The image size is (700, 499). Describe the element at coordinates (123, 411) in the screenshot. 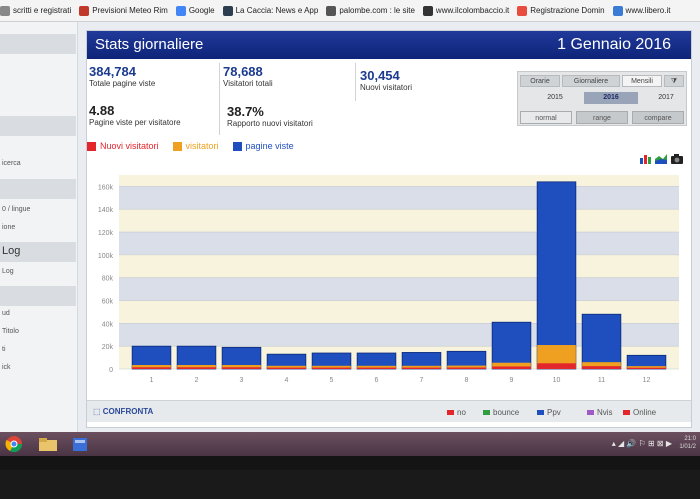

I see `compare-button: ⬚ CONFRONTA` at that location.